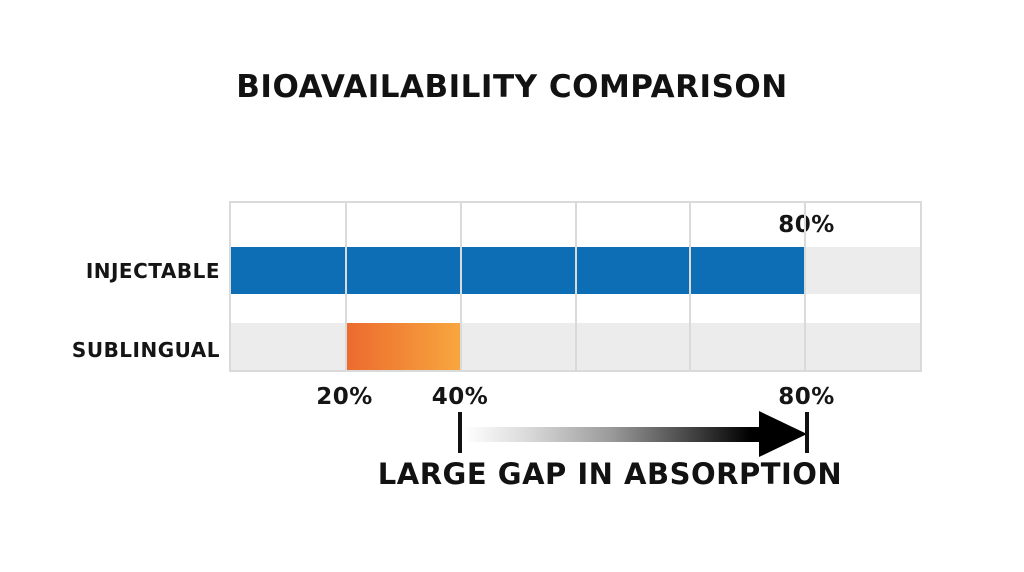 The image size is (1024, 572). I want to click on x-tick-label: 20%, so click(344, 397).